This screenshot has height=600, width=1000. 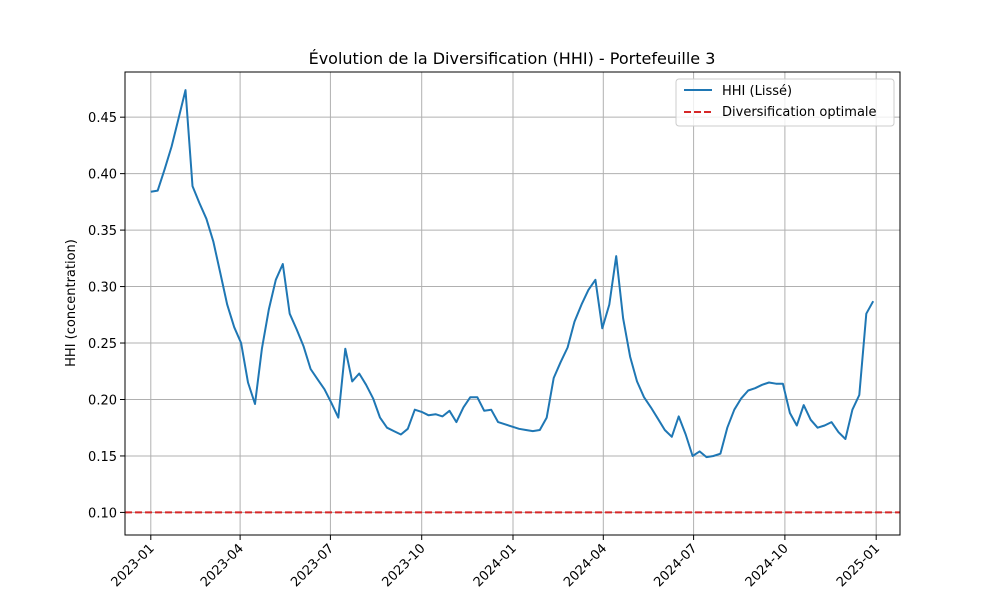 What do you see at coordinates (102, 288) in the screenshot?
I see `y-tick-label: 0.30` at bounding box center [102, 288].